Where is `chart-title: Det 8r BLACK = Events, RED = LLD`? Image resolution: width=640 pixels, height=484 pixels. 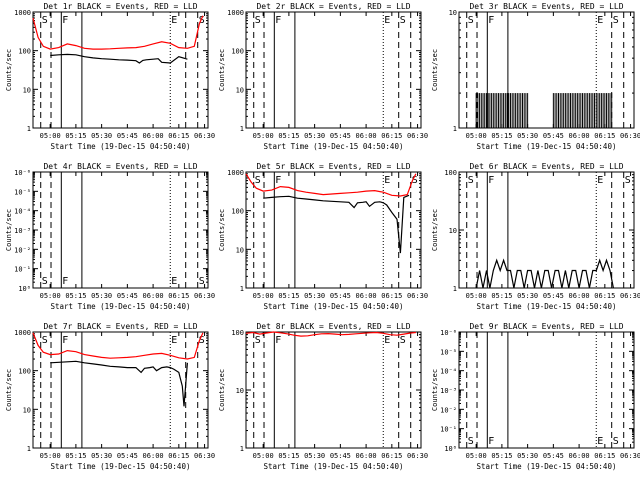
chart-title: Det 8r BLACK = Events, RED = LLD is located at coordinates (333, 326).